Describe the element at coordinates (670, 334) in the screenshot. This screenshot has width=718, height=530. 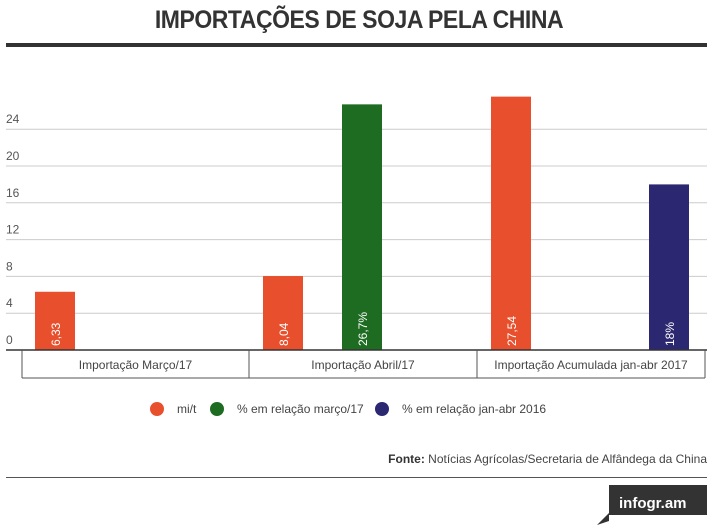
I see `bar-value-label: 18%` at that location.